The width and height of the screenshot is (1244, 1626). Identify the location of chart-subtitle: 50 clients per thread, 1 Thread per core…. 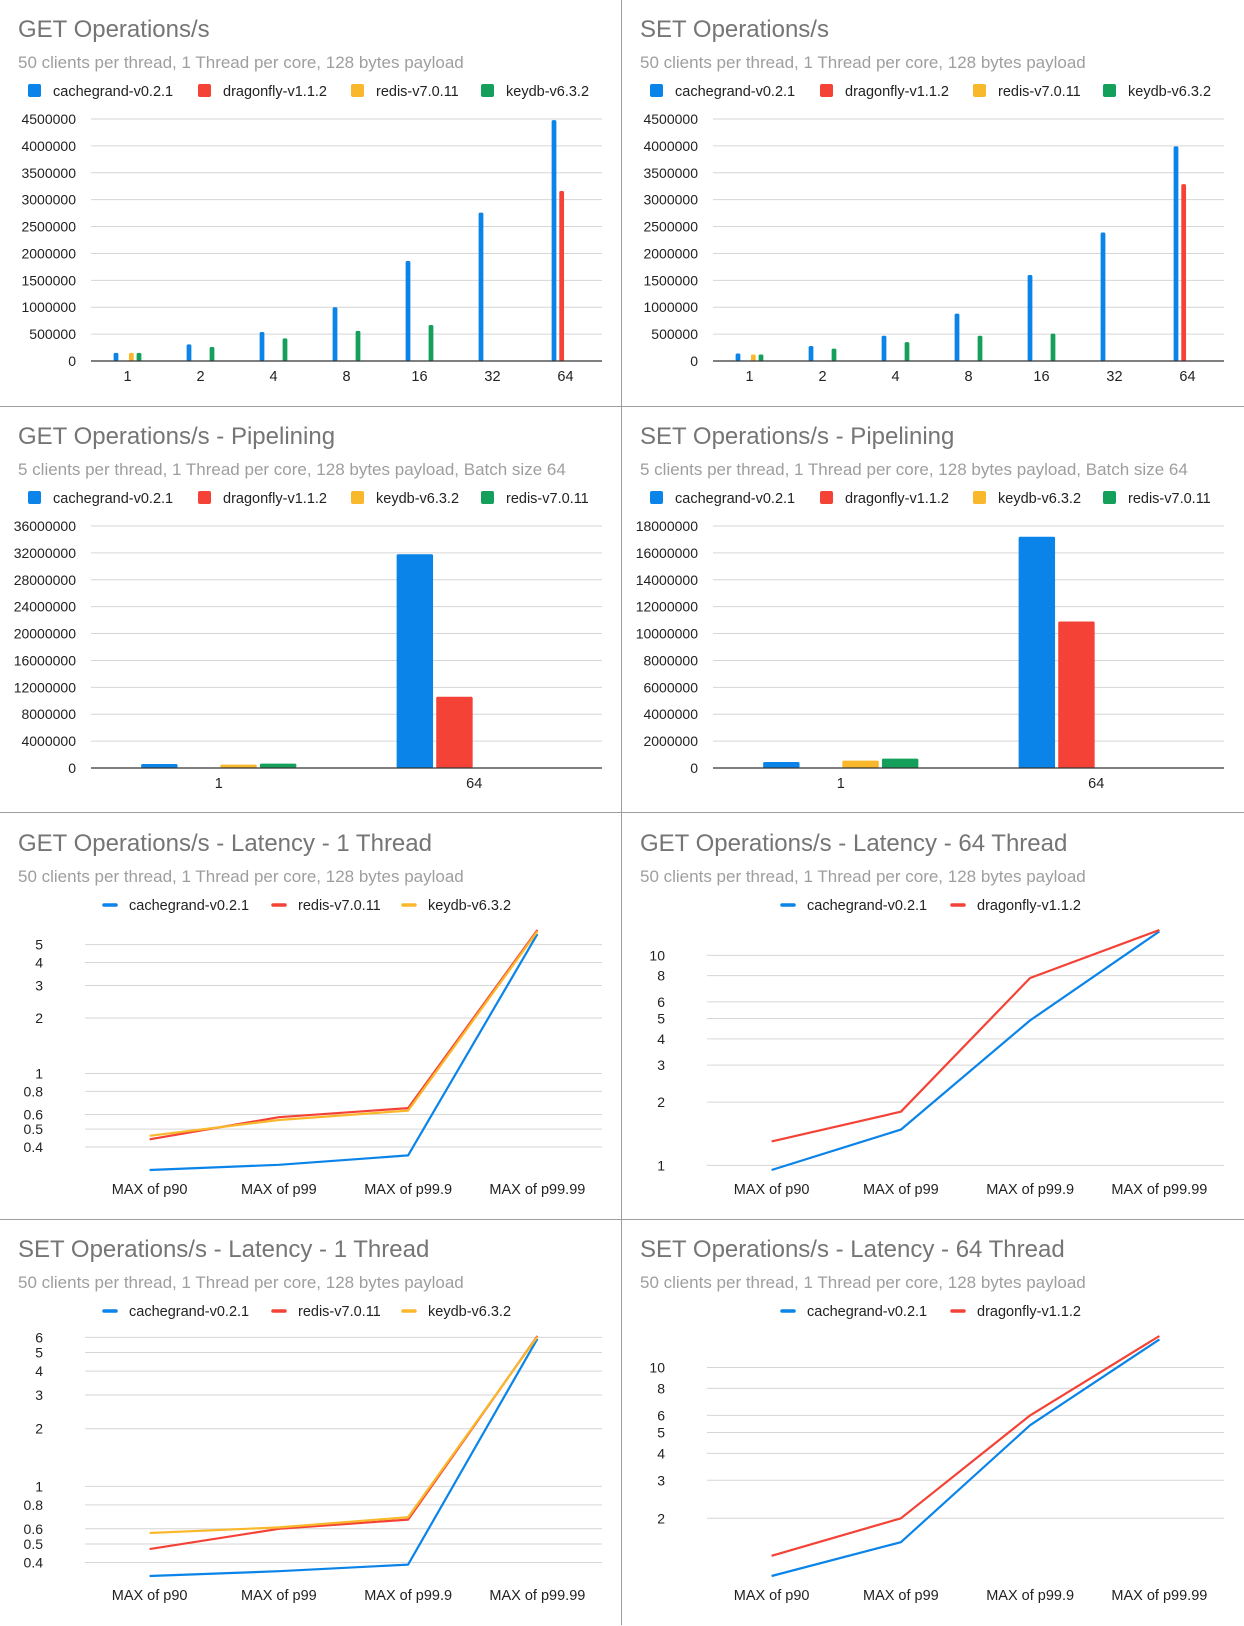
(863, 1282).